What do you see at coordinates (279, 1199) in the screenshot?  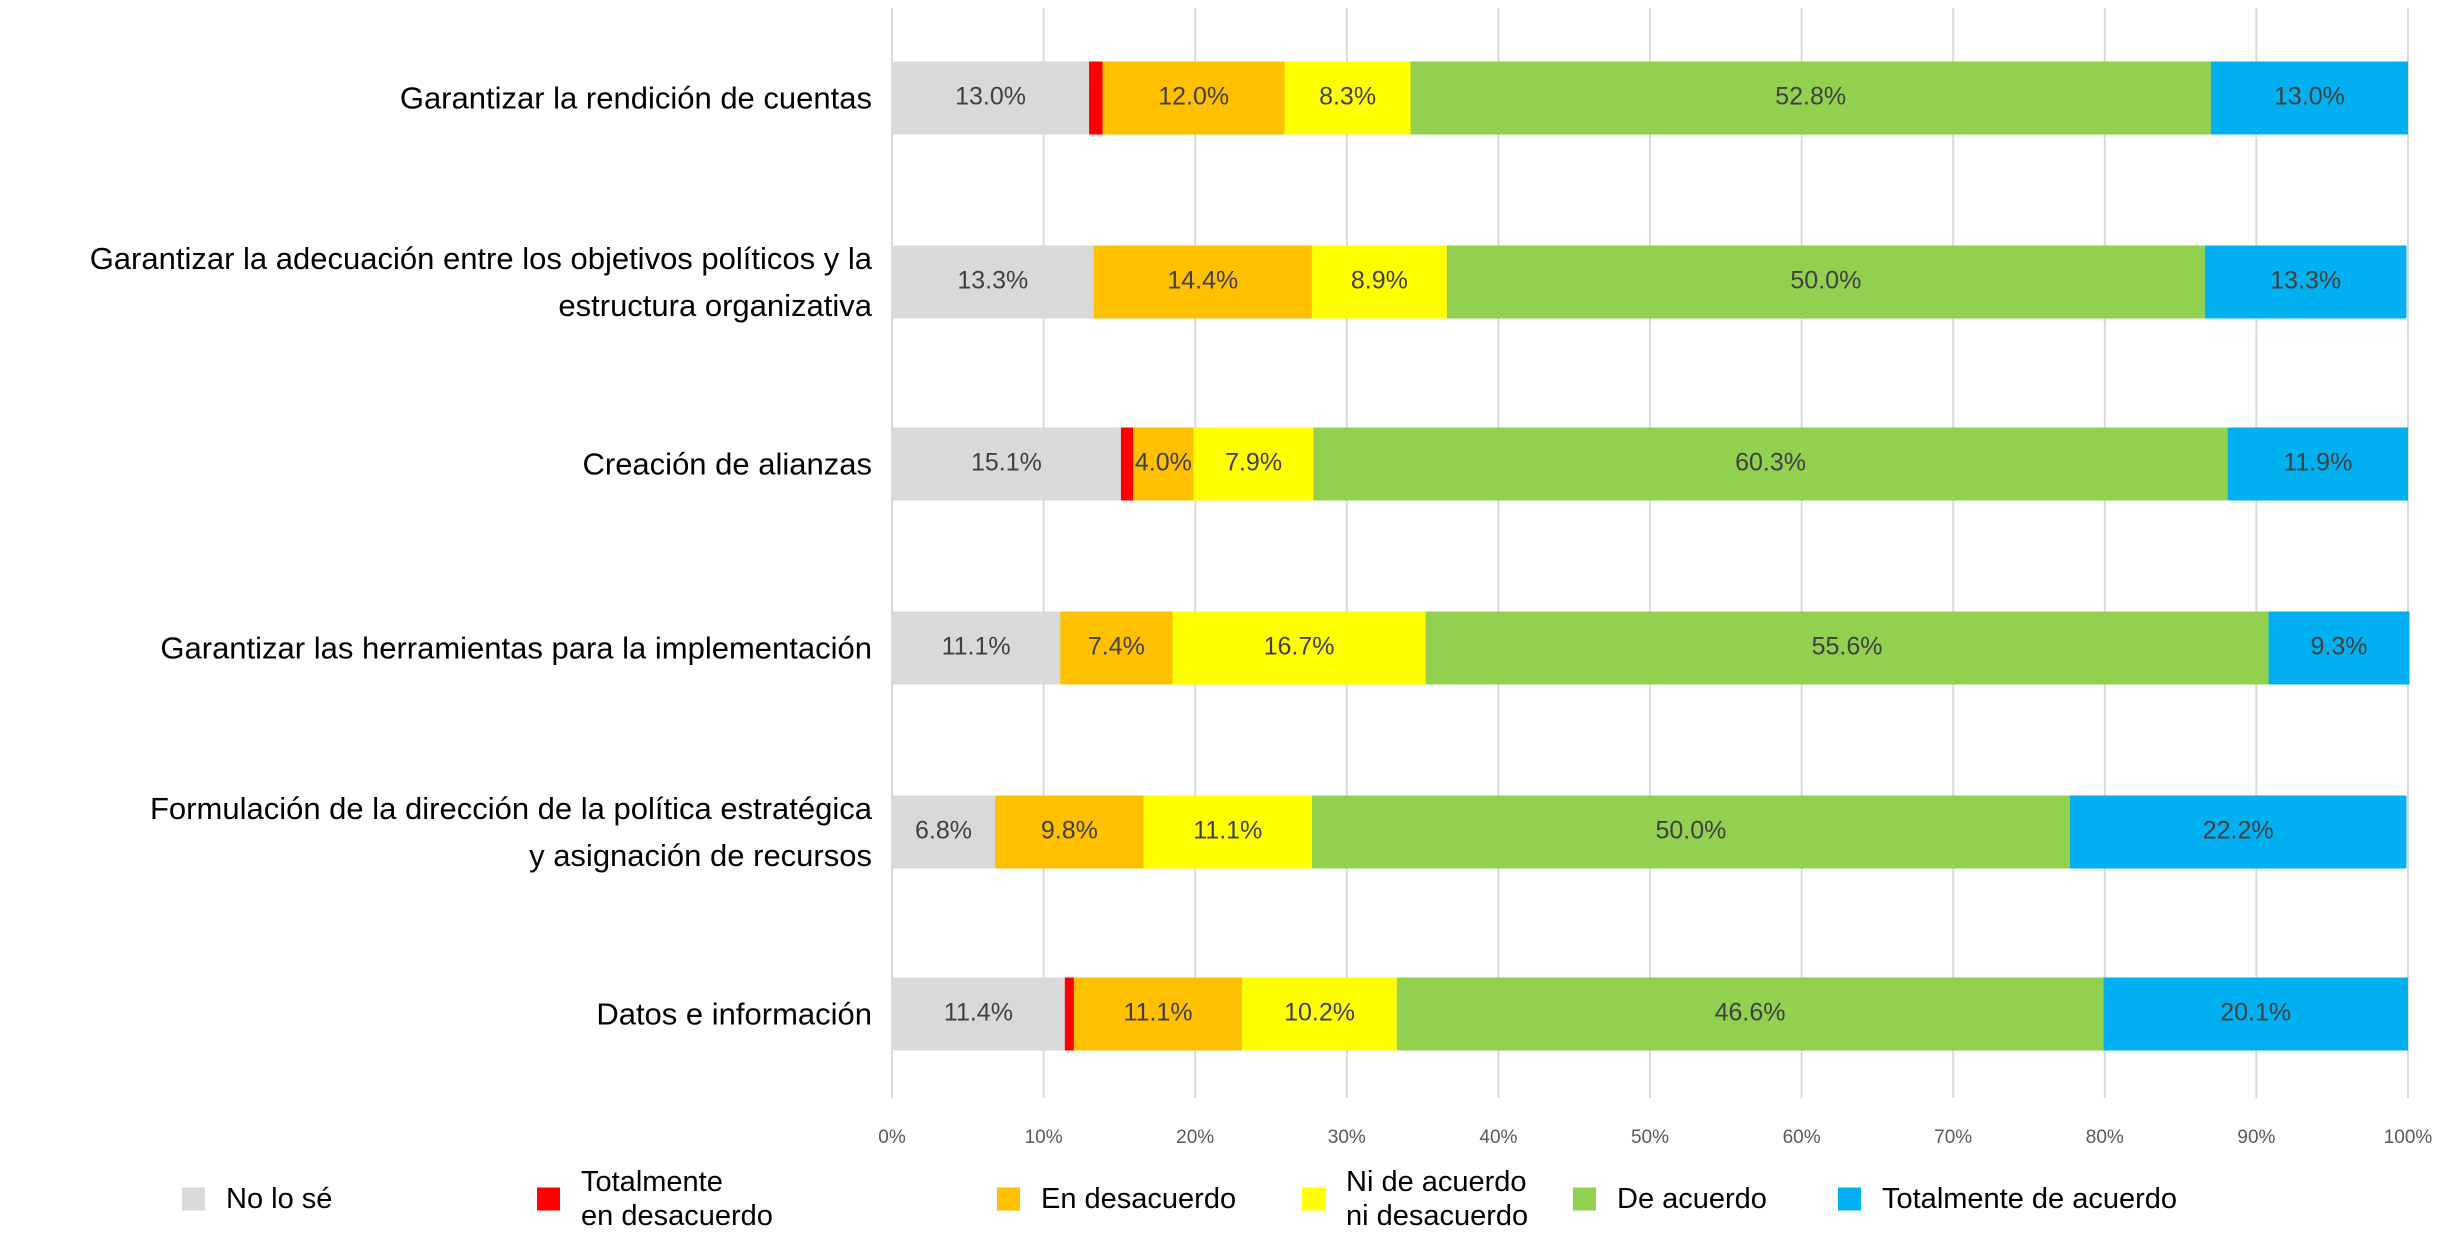 I see `legend-label: No lo sé` at bounding box center [279, 1199].